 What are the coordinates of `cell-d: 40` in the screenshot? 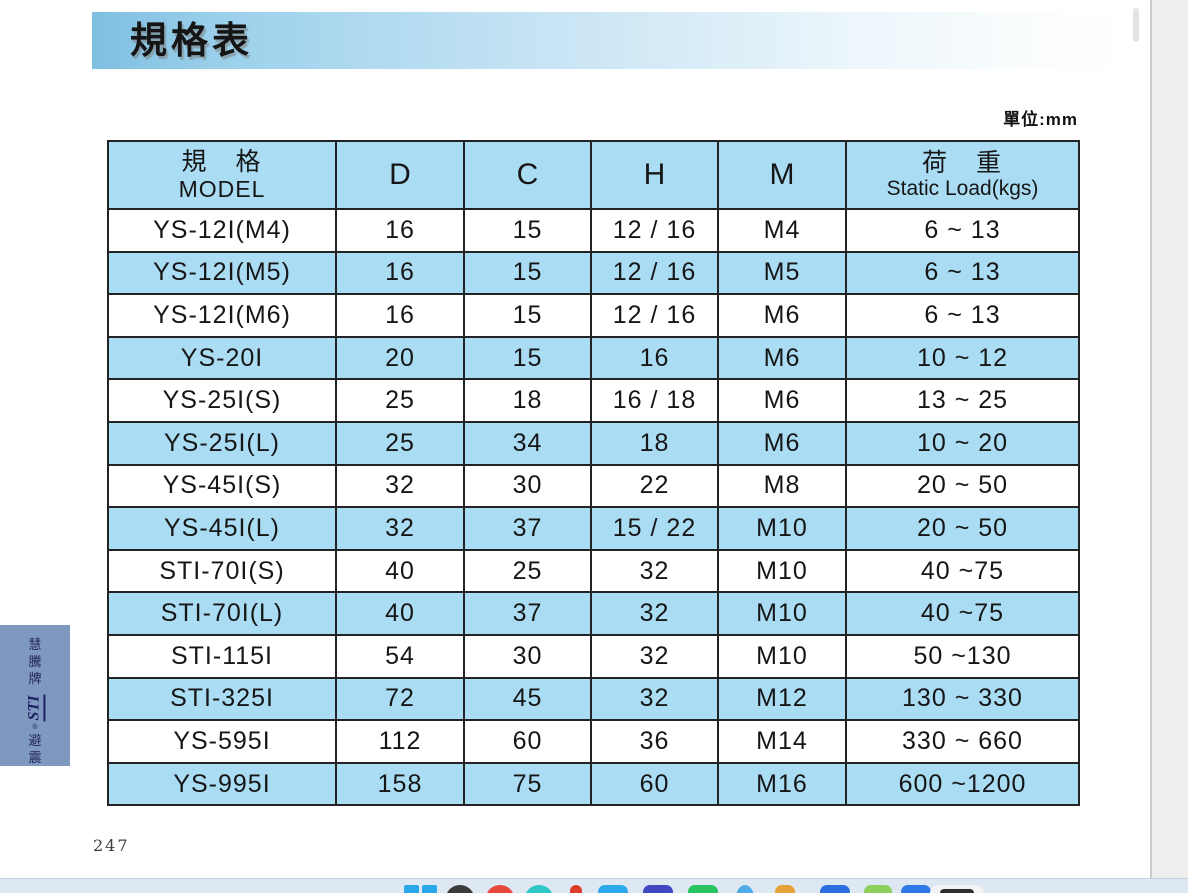 It's located at (400, 613).